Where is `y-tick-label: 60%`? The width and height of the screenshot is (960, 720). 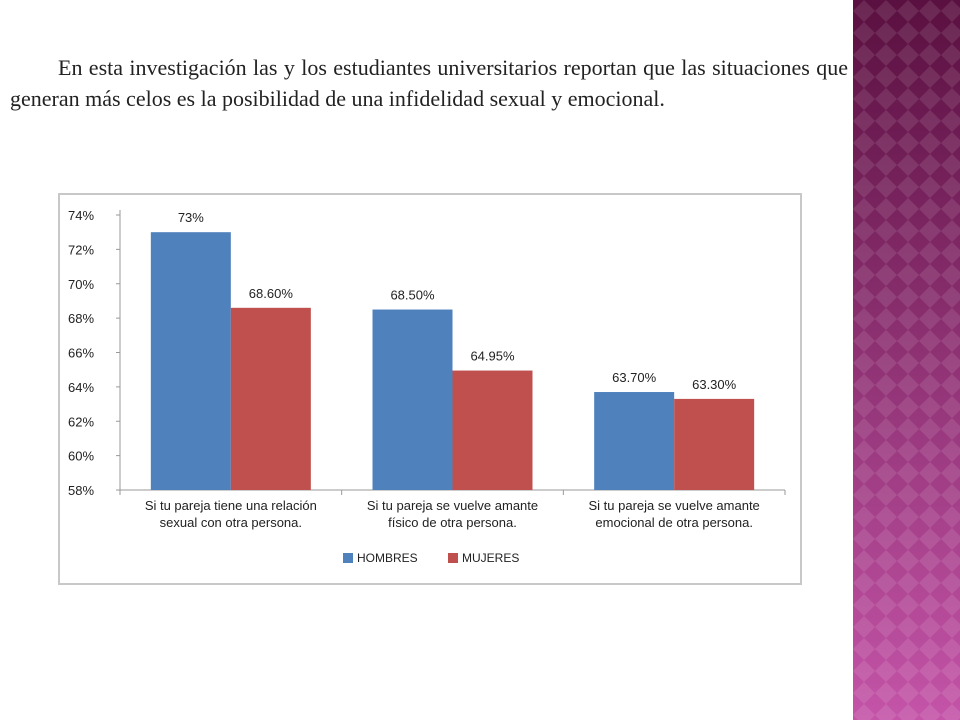
y-tick-label: 60% is located at coordinates (81, 456).